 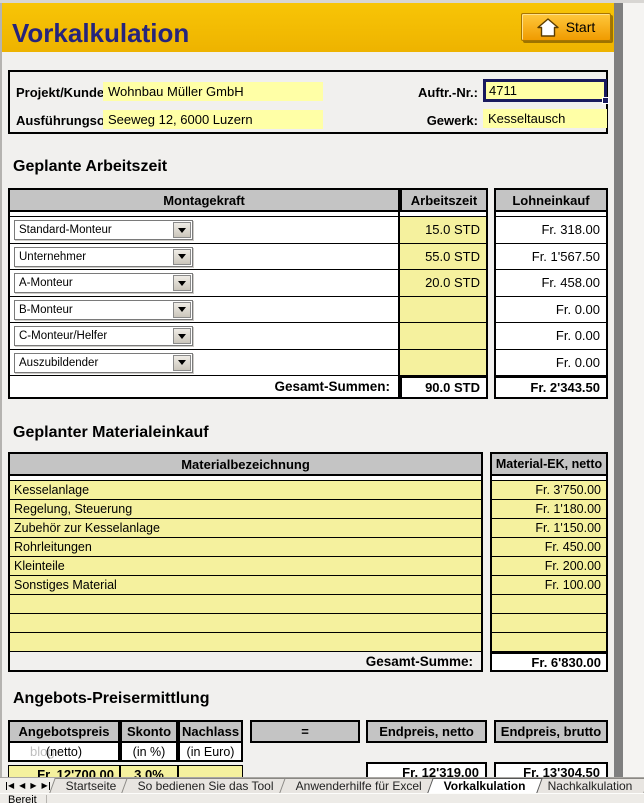 What do you see at coordinates (322, 1) in the screenshot?
I see `window-frame-top` at bounding box center [322, 1].